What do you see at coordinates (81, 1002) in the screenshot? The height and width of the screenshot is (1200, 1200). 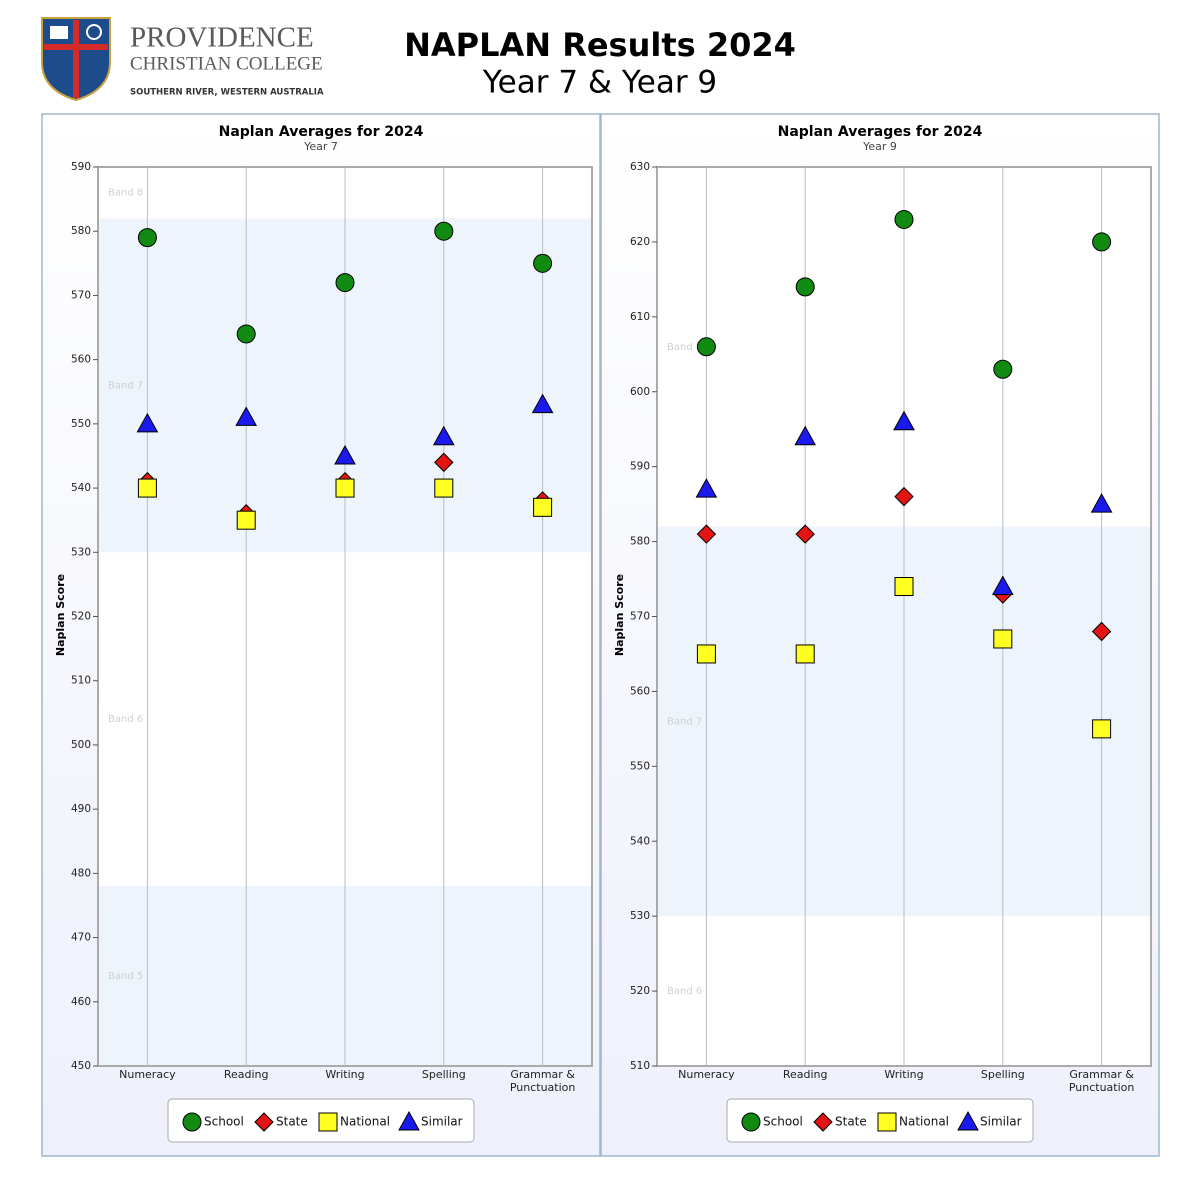 I see `y-tick-label: 460` at bounding box center [81, 1002].